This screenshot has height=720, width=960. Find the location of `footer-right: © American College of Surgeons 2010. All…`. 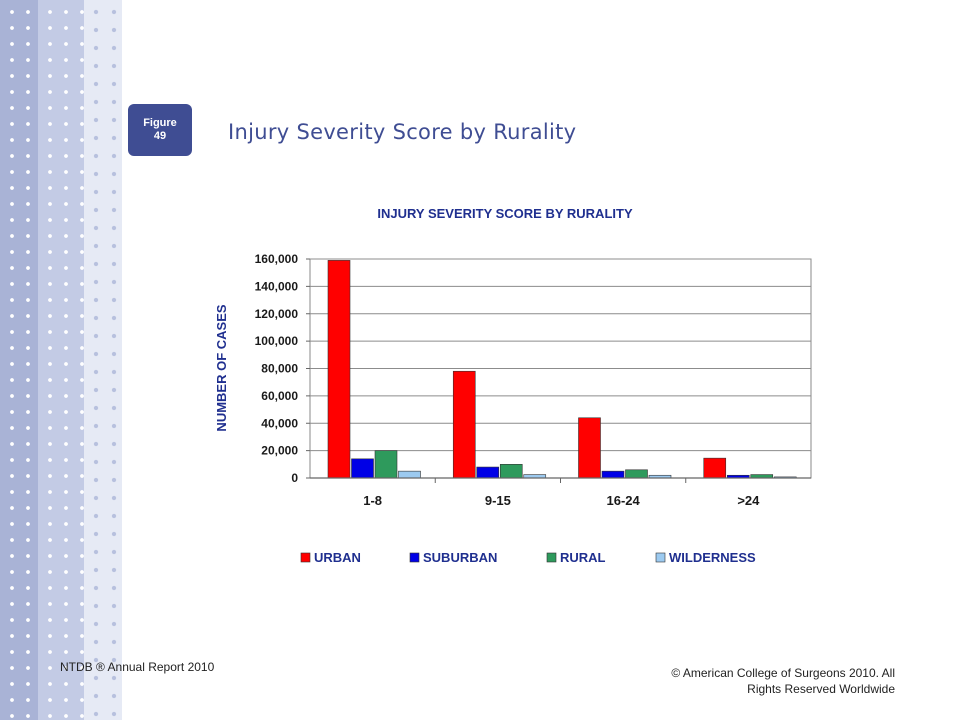

footer-right: © American College of Surgeons 2010. All… is located at coordinates (783, 681).